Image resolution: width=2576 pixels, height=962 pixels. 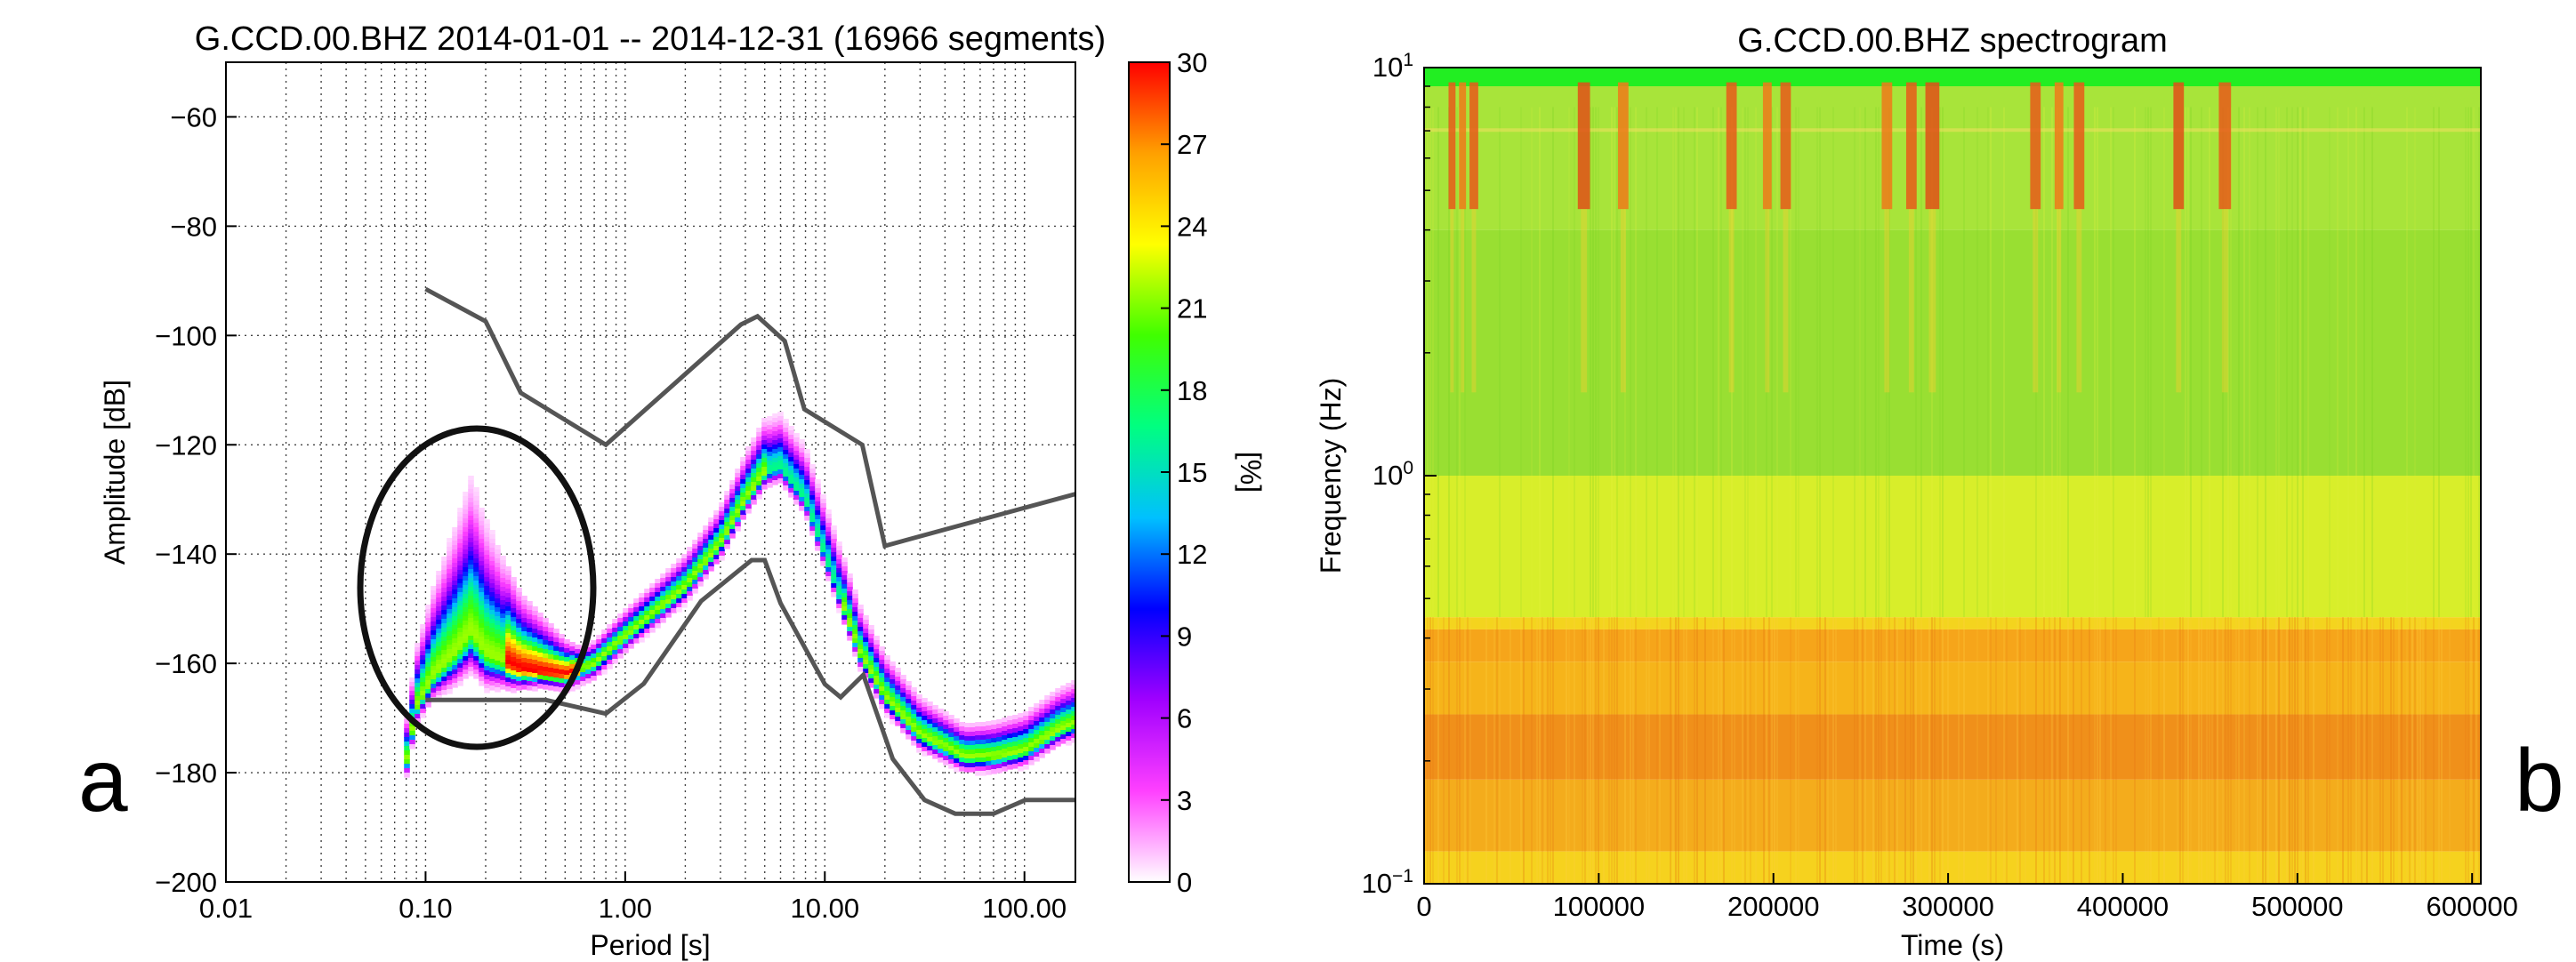 What do you see at coordinates (186, 445) in the screenshot?
I see `psd-y-tick-label: −120` at bounding box center [186, 445].